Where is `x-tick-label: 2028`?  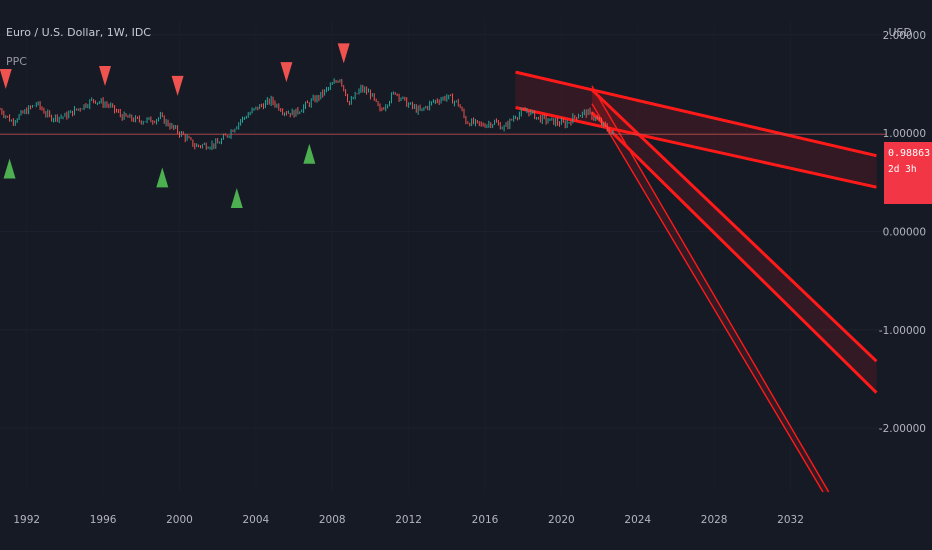 x-tick-label: 2028 is located at coordinates (714, 520).